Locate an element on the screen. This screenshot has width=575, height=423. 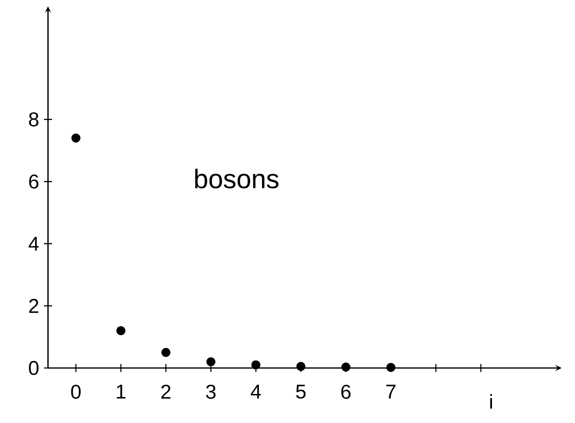
x-axis-title: i is located at coordinates (491, 401).